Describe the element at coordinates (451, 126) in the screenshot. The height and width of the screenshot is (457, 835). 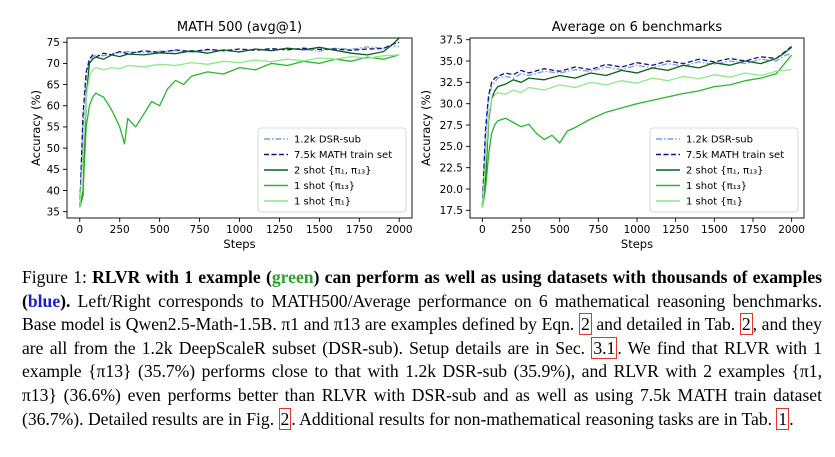
I see `y-tick-label: 27.5` at that location.